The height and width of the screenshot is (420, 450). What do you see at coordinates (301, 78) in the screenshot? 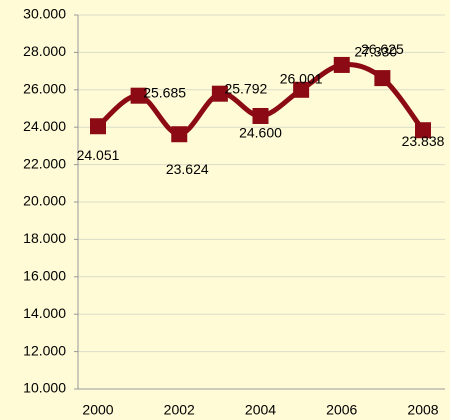
I see `data-label: 26.001` at bounding box center [301, 78].